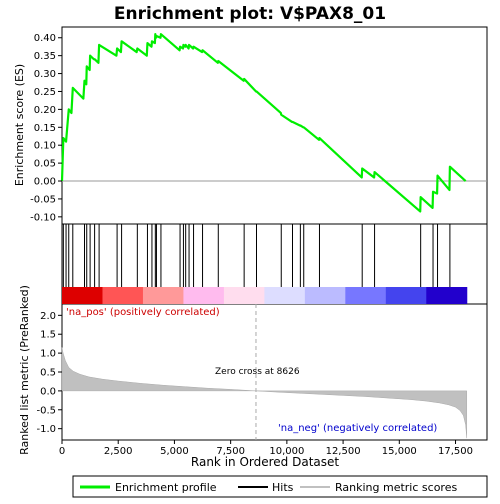 This screenshot has width=500, height=504. I want to click on es-y-tick-label: 0.20, so click(45, 110).